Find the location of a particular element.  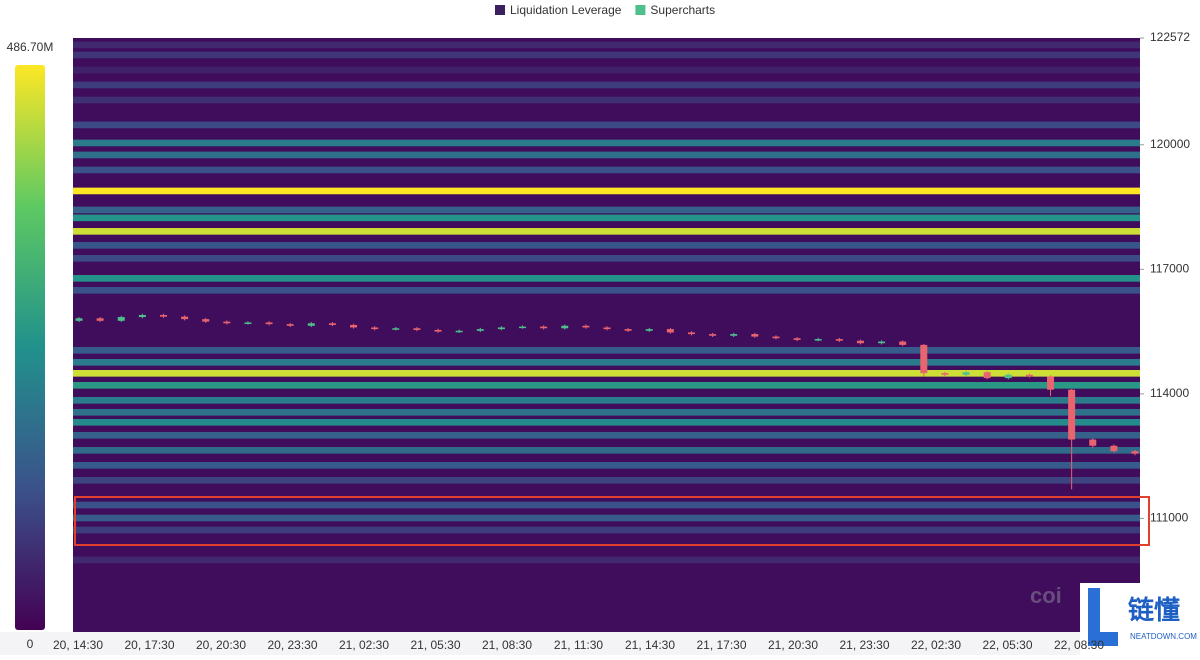

x-tick-label: 20, 23:30 is located at coordinates (292, 645).